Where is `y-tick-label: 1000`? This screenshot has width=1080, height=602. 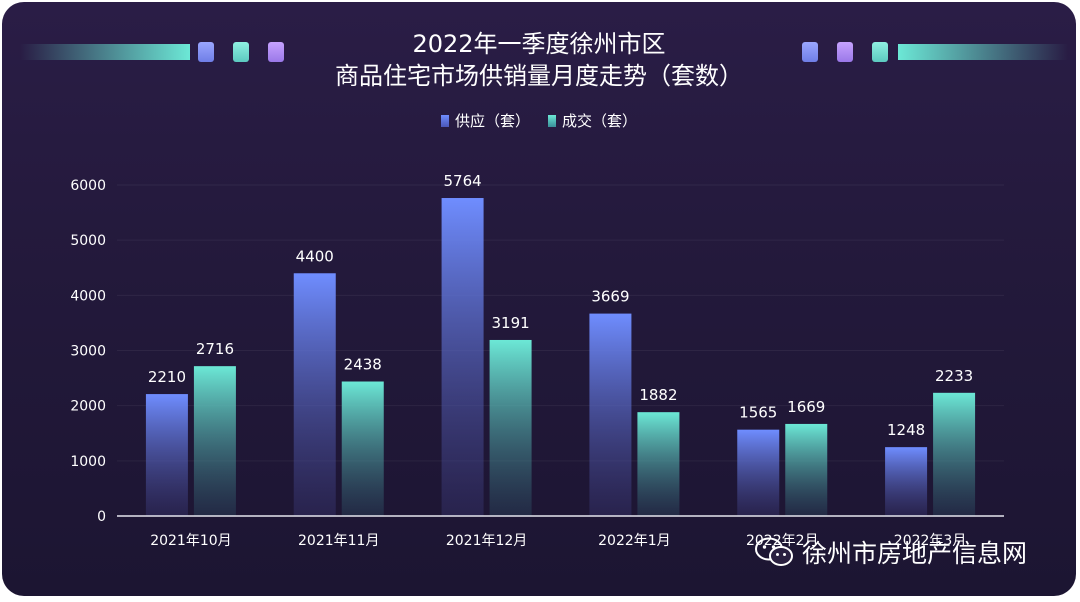 y-tick-label: 1000 is located at coordinates (88, 462).